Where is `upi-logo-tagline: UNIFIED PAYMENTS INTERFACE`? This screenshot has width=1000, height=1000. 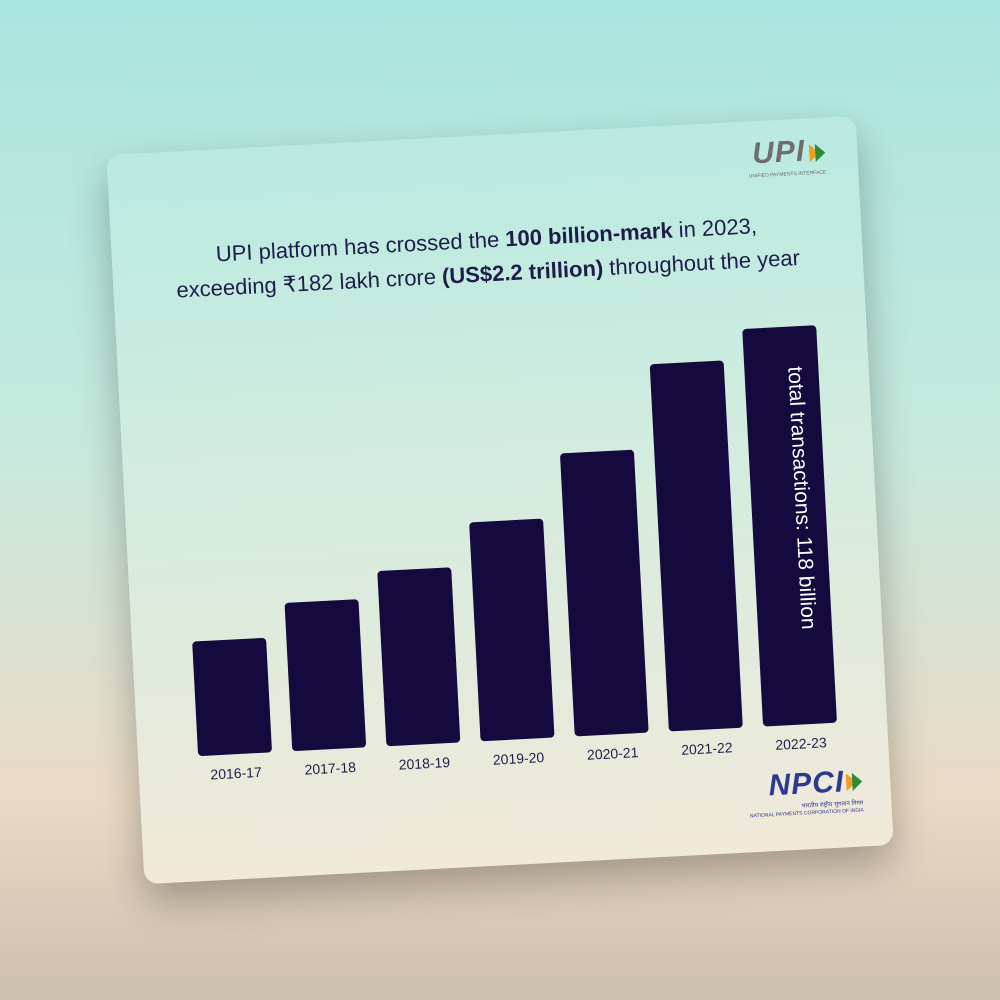 upi-logo-tagline: UNIFIED PAYMENTS INTERFACE is located at coordinates (787, 174).